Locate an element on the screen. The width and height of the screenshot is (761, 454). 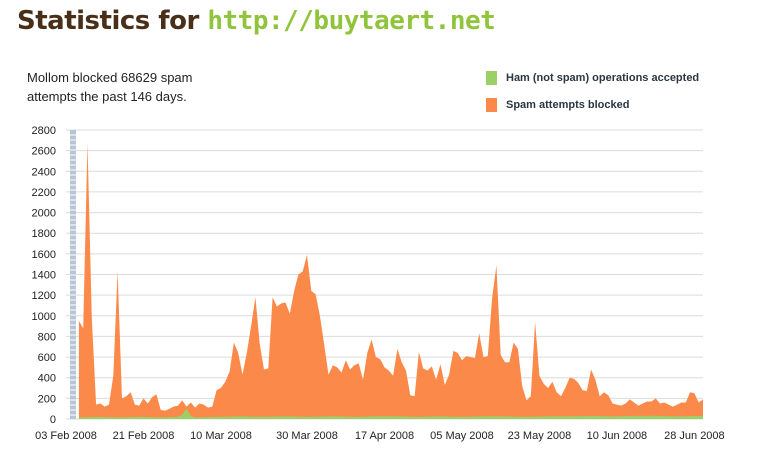
x-tick-label: 10 Jun 2008 is located at coordinates (617, 436).